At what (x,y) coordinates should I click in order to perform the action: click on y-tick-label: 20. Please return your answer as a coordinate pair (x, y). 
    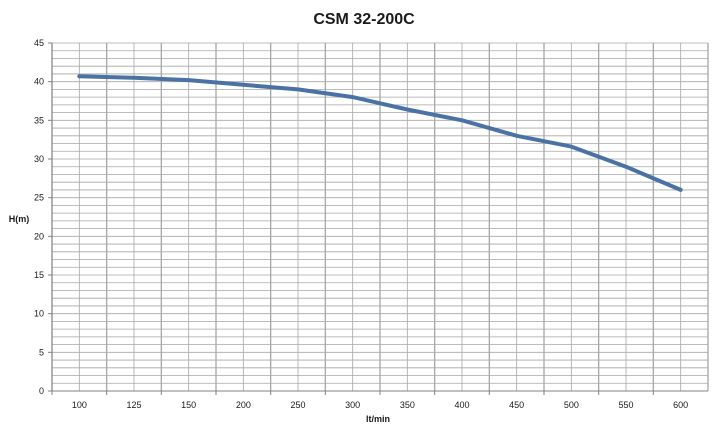
    Looking at the image, I should click on (39, 236).